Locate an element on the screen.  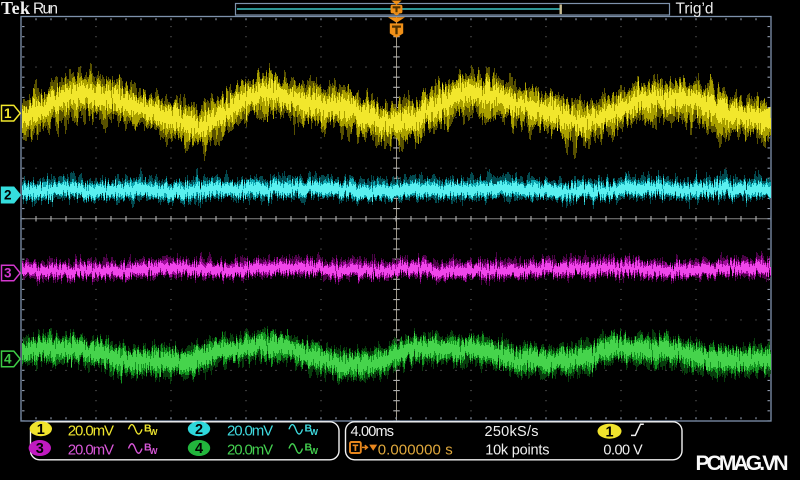
svg-text: 0.00 V is located at coordinates (623, 450).